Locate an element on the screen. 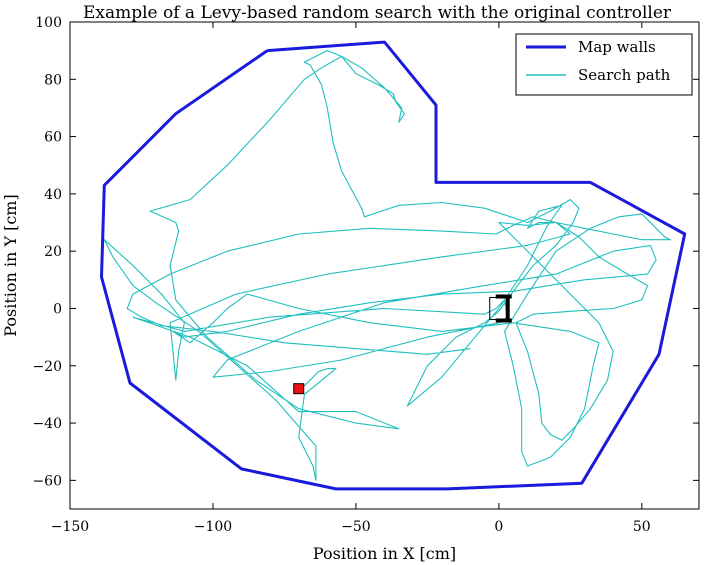  legend-label-walls: Map walls is located at coordinates (617, 47).